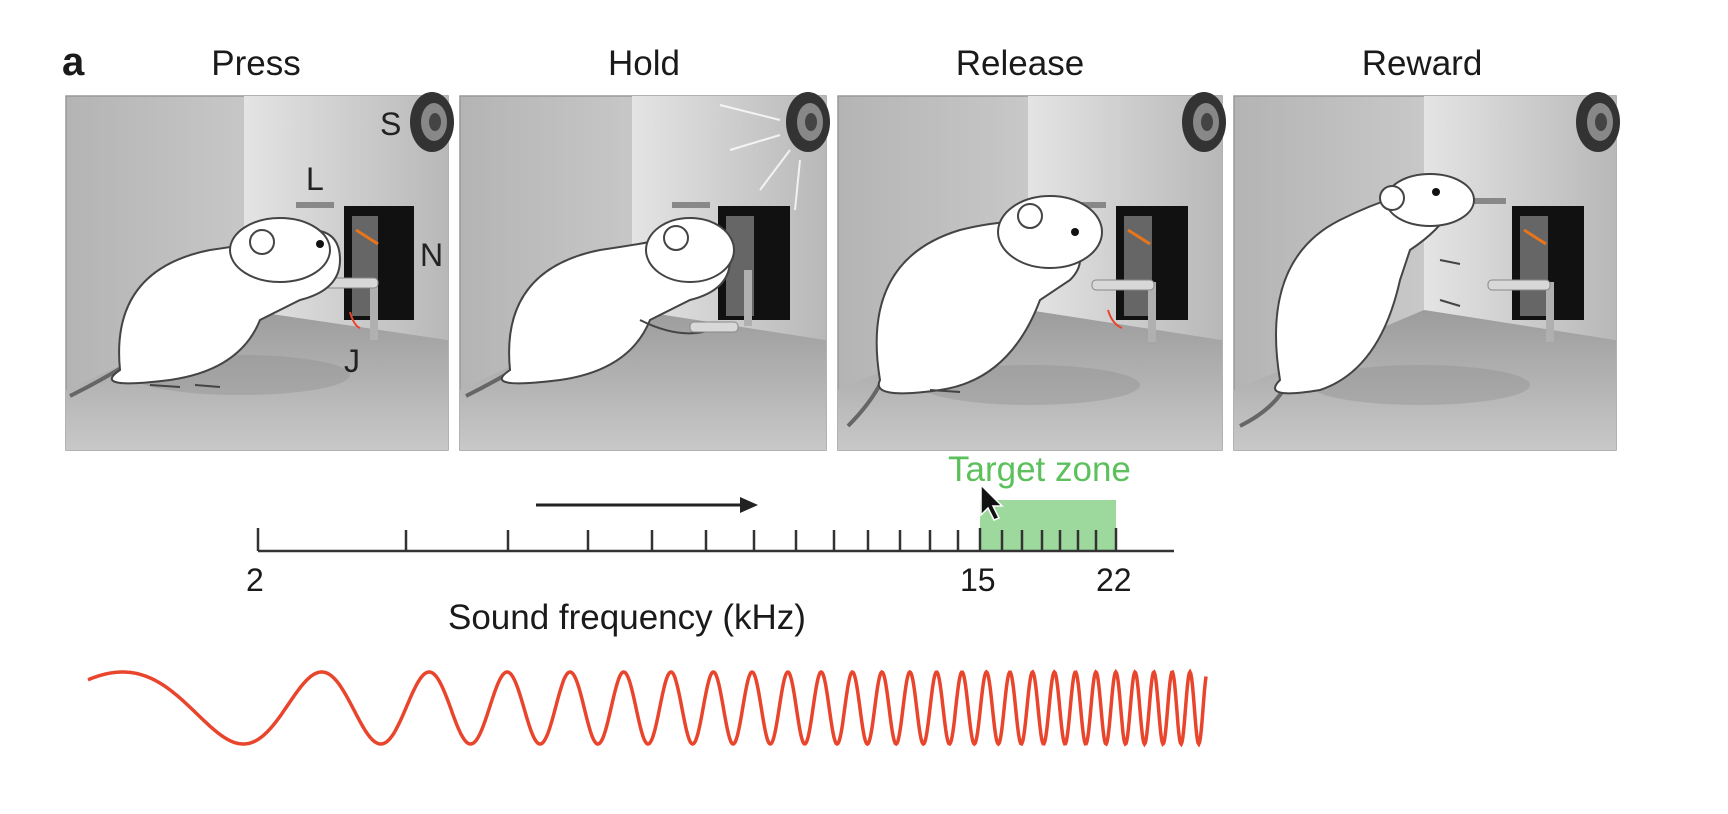  What do you see at coordinates (1422, 63) in the screenshot?
I see `stage-title-reward: Reward` at bounding box center [1422, 63].